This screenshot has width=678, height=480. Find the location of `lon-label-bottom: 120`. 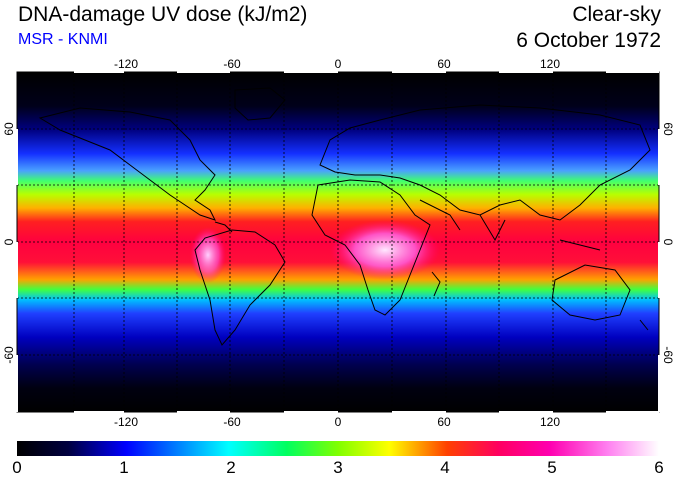

lon-label-bottom: 120 is located at coordinates (550, 422).